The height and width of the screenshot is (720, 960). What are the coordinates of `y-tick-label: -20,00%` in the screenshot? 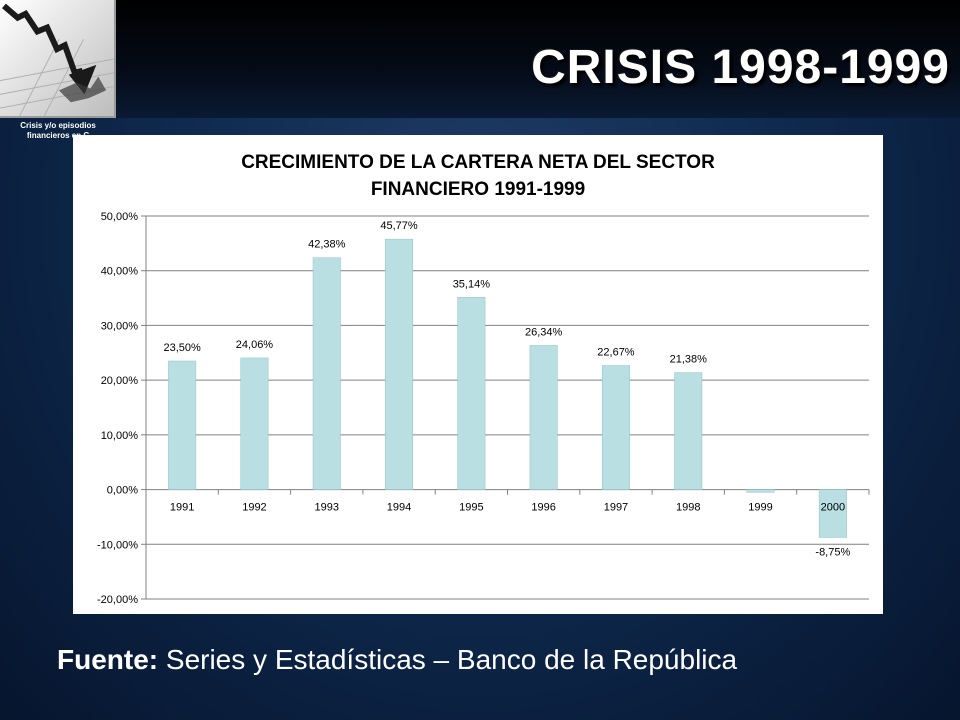 It's located at (117, 600).